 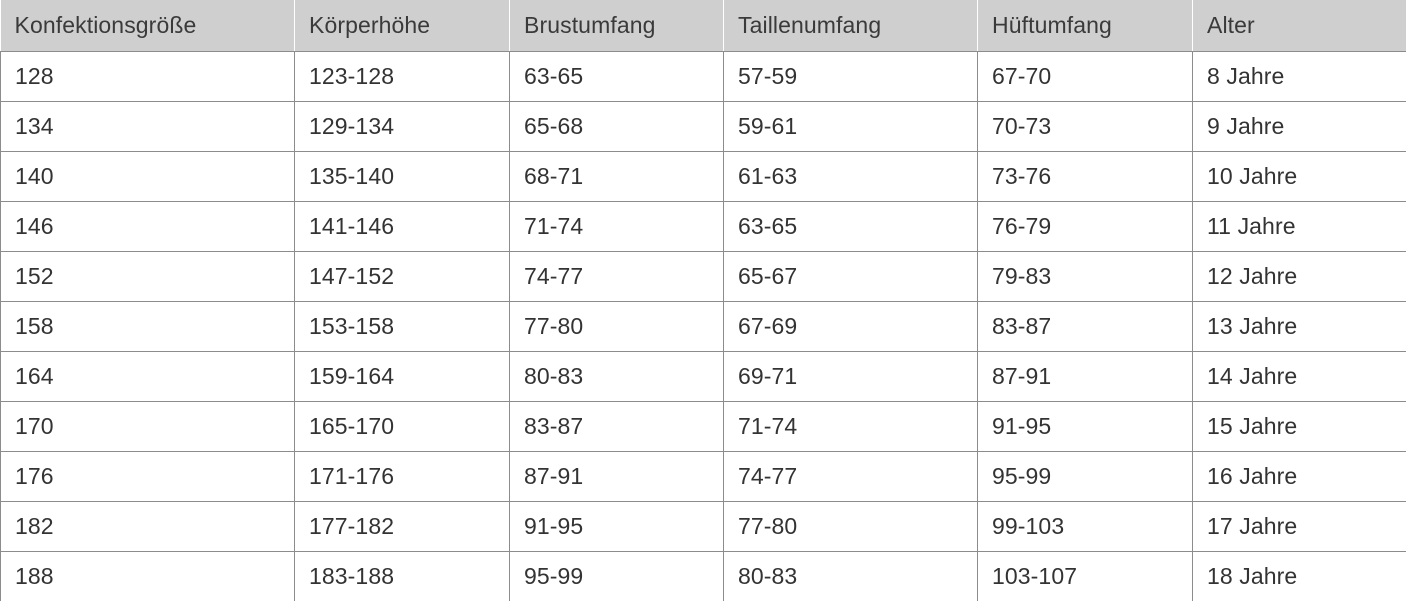 I want to click on cell-brustumfang: 87-91, so click(x=616, y=476).